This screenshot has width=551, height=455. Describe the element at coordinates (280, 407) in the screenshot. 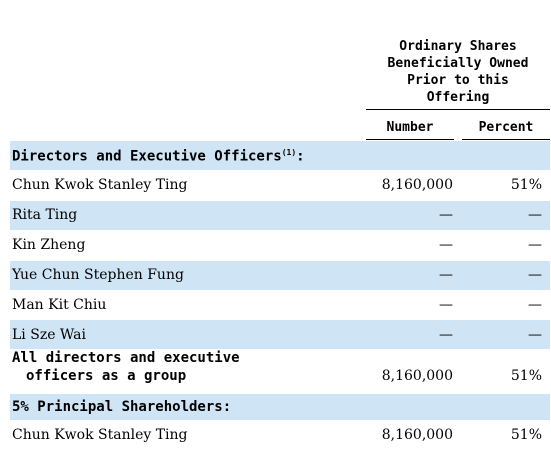

I see `section-principal: 5% Principal Shareholders:` at that location.